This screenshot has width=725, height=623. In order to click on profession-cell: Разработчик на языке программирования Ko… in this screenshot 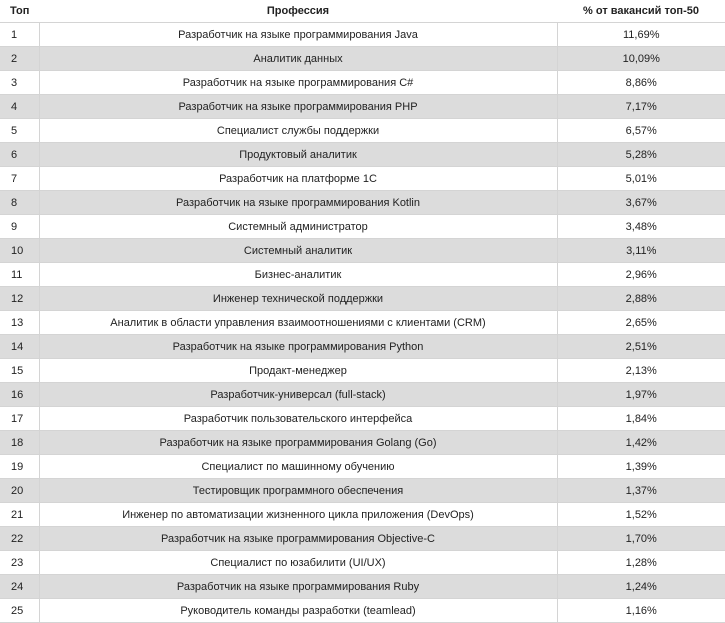, I will do `click(298, 202)`.